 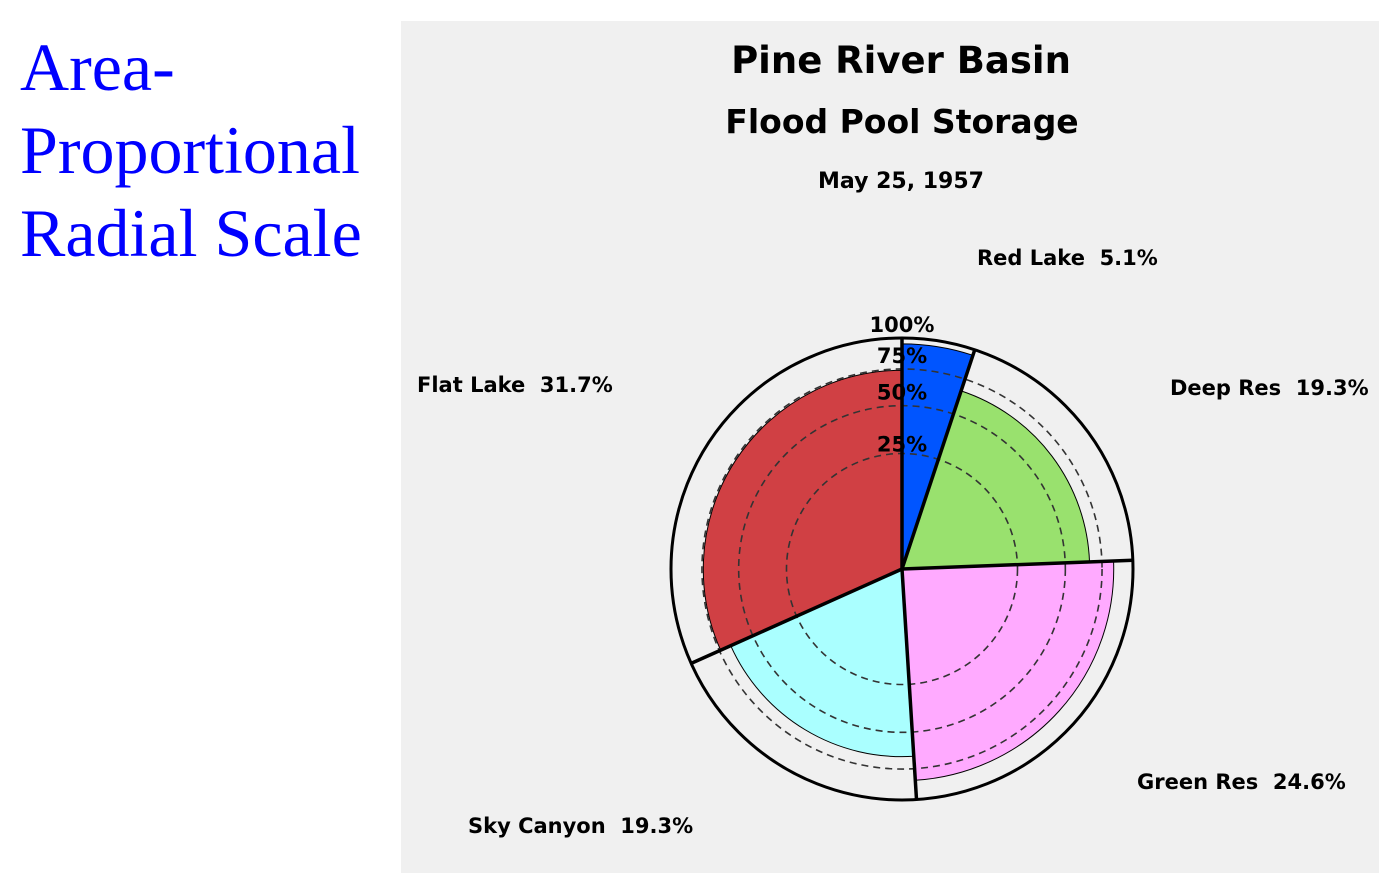 What do you see at coordinates (901, 181) in the screenshot?
I see `chart-date: May 25, 1957` at bounding box center [901, 181].